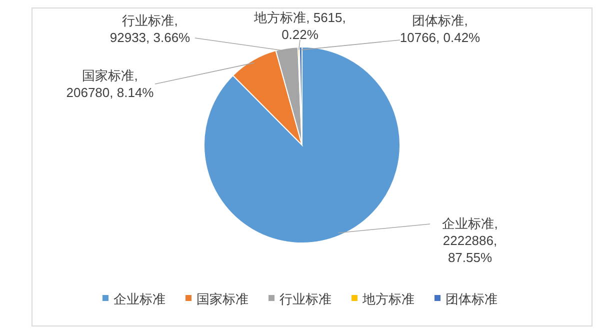 The image size is (600, 335). What do you see at coordinates (306, 298) in the screenshot?
I see `legend-label: 行业标准` at bounding box center [306, 298].